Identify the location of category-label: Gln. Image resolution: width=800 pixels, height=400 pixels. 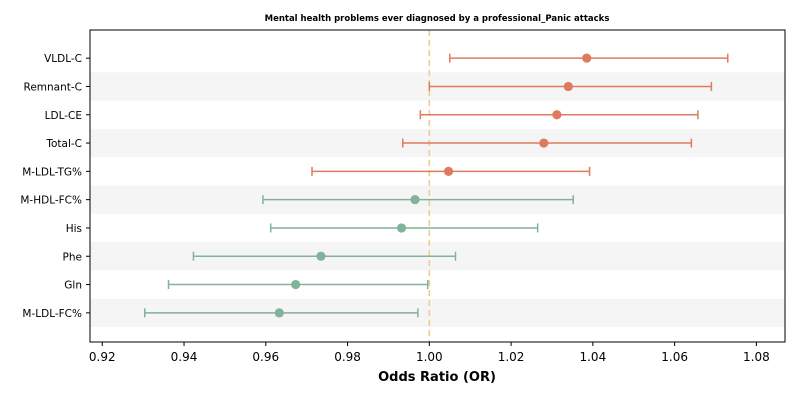
(73, 286).